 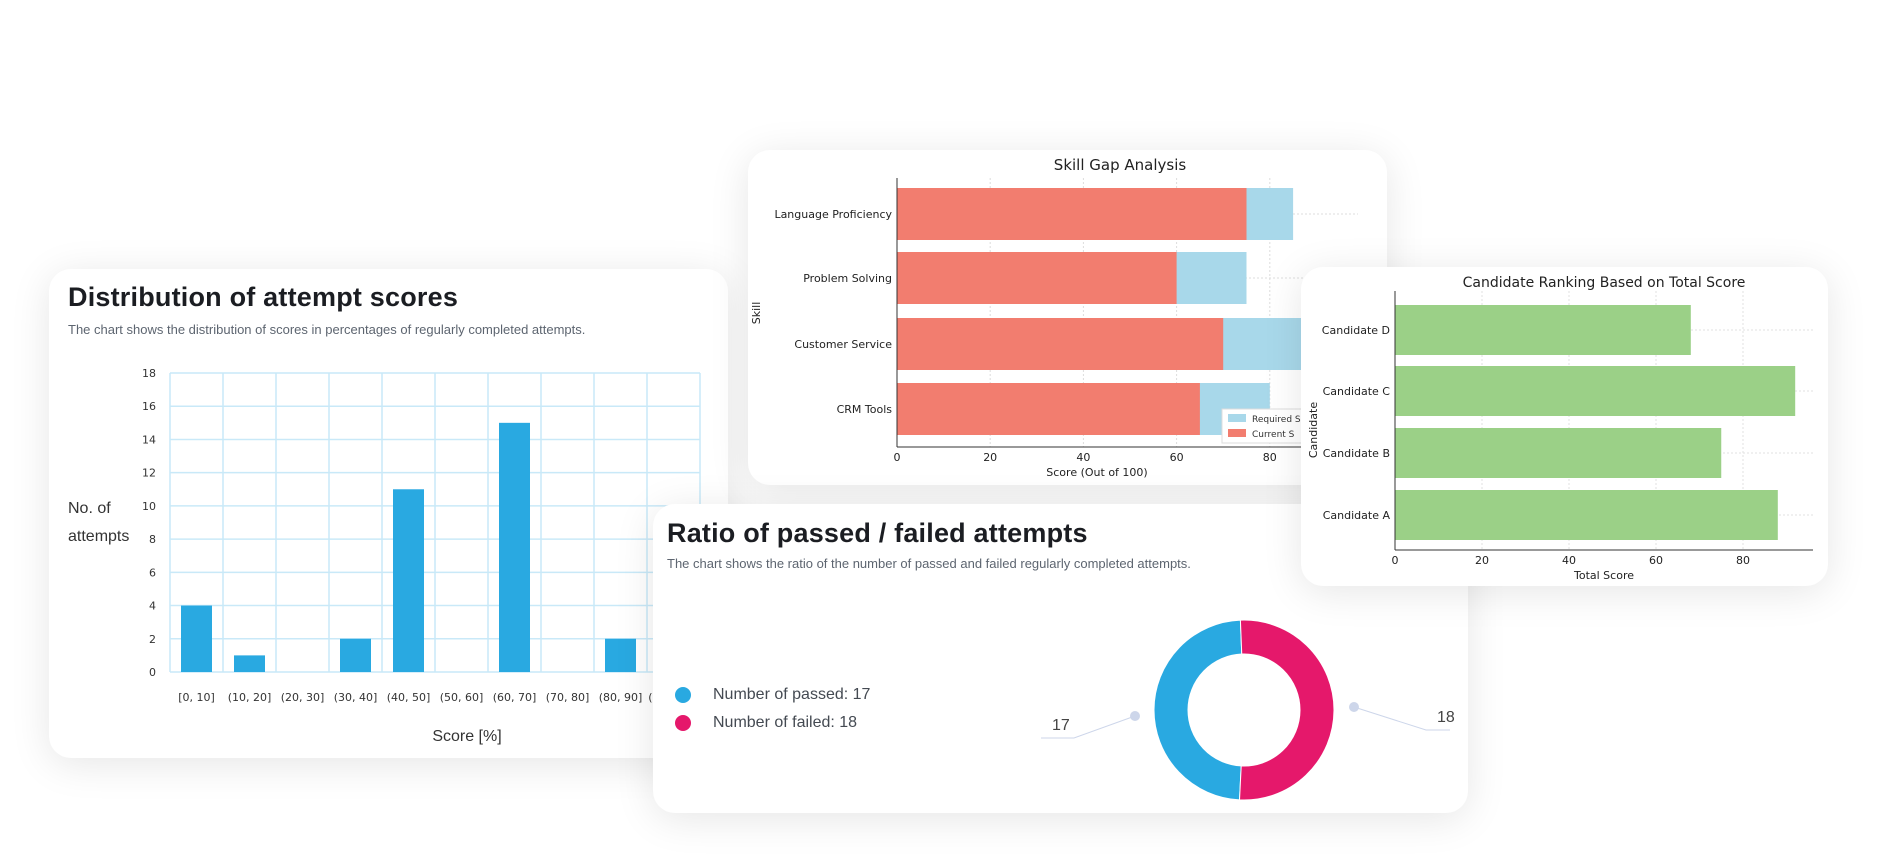 I want to click on y-tick-label: 14, so click(x=149, y=439).